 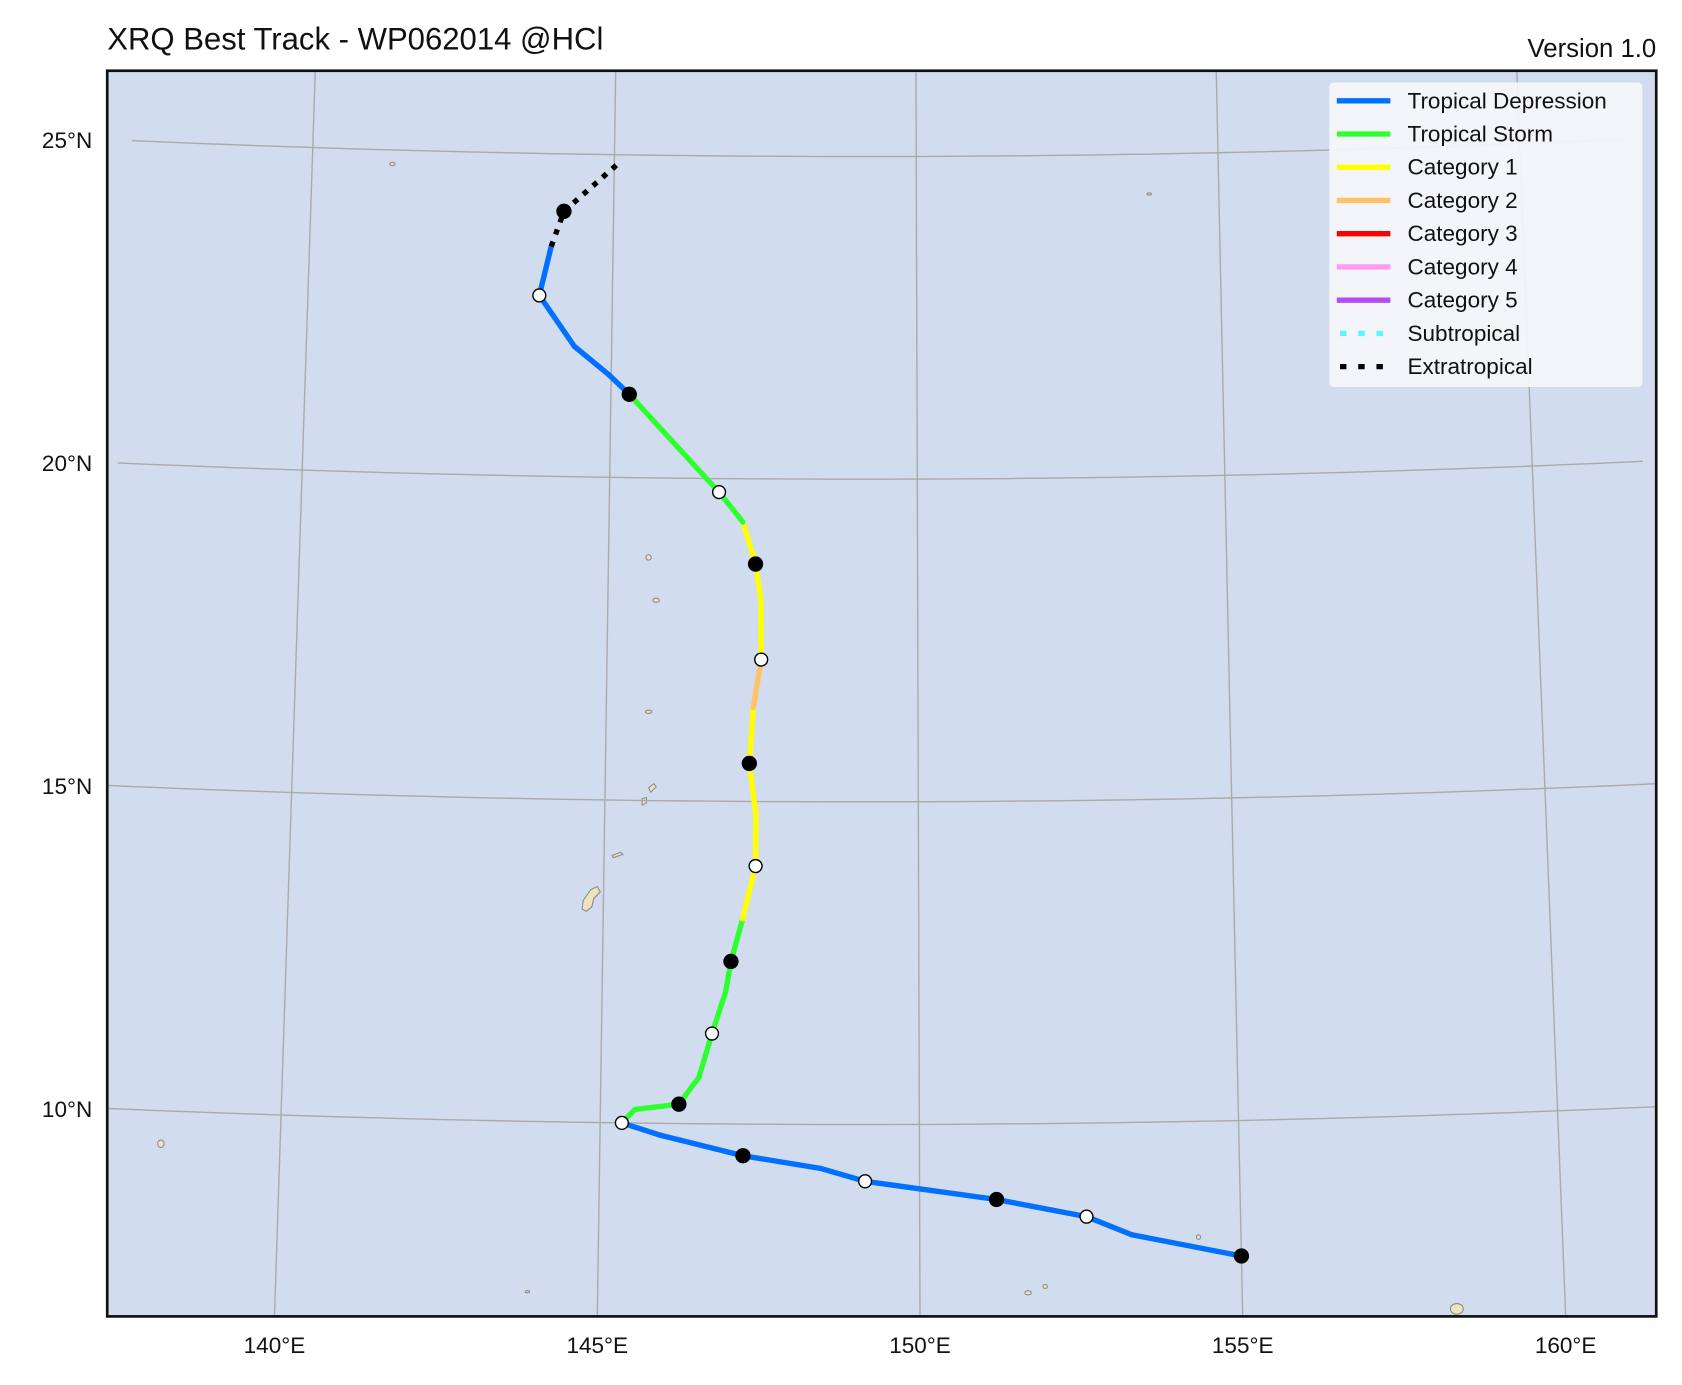 I want to click on version-label: Version 1.0, so click(x=1592, y=49).